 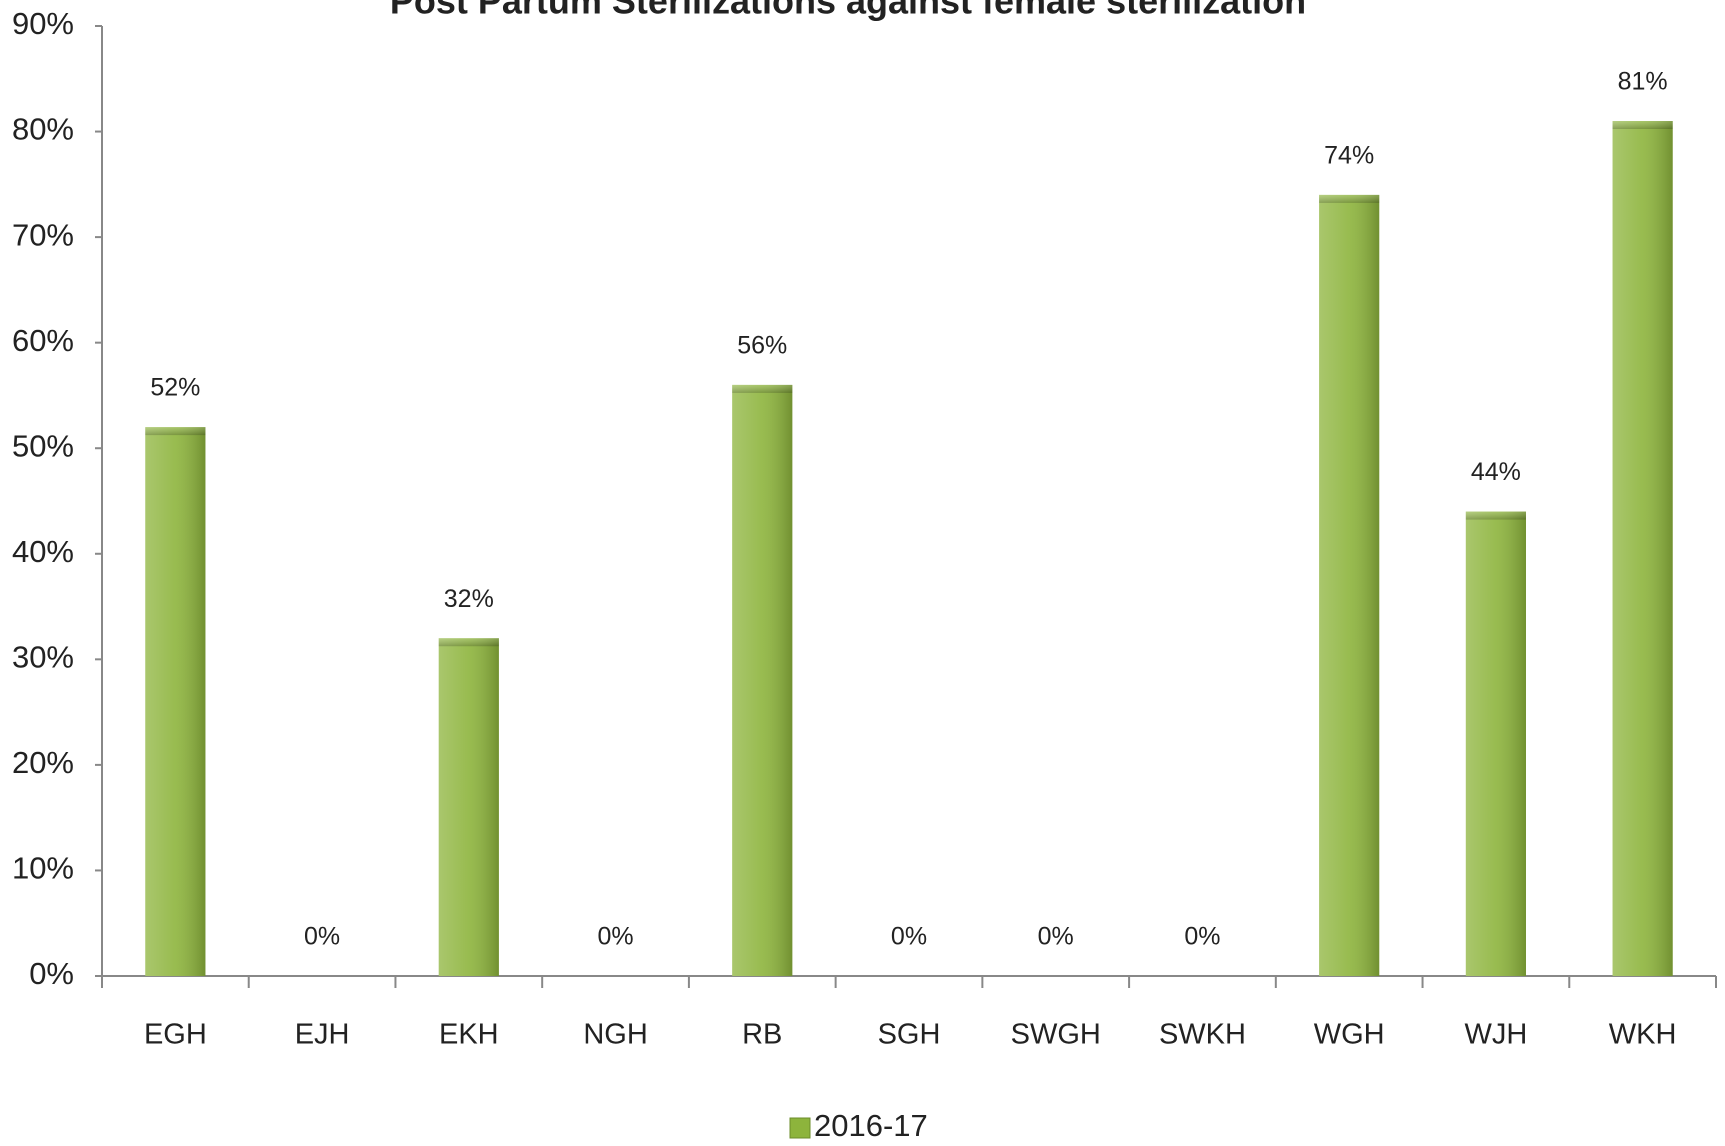 I want to click on data-label: 44%, so click(x=1496, y=472).